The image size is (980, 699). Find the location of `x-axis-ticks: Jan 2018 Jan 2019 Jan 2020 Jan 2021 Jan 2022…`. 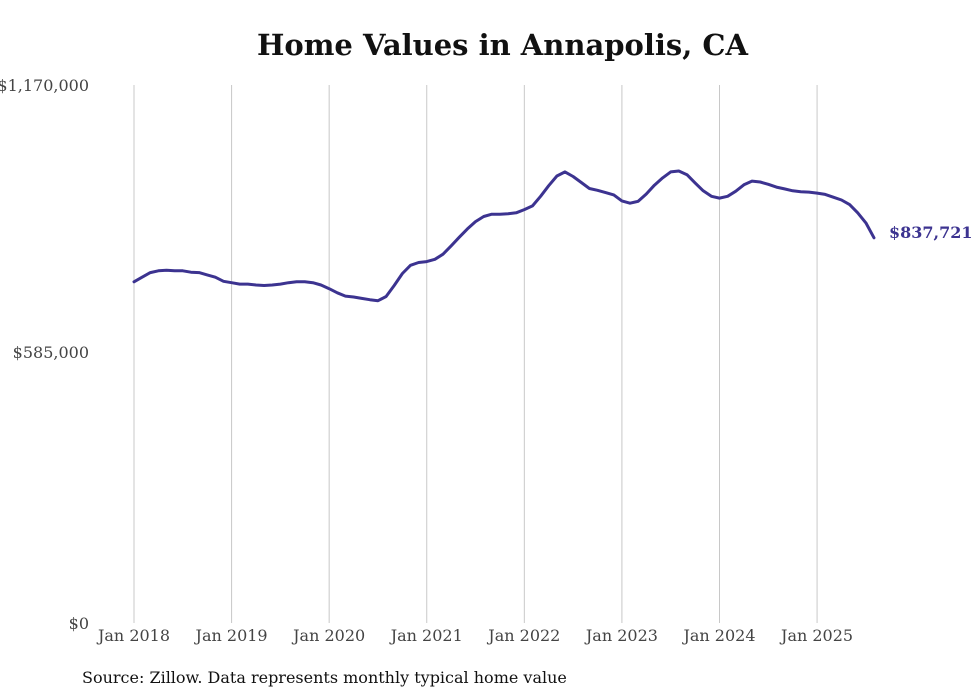

x-axis-ticks: Jan 2018 Jan 2019 Jan 2020 Jan 2021 Jan 2022… is located at coordinates (474, 635).